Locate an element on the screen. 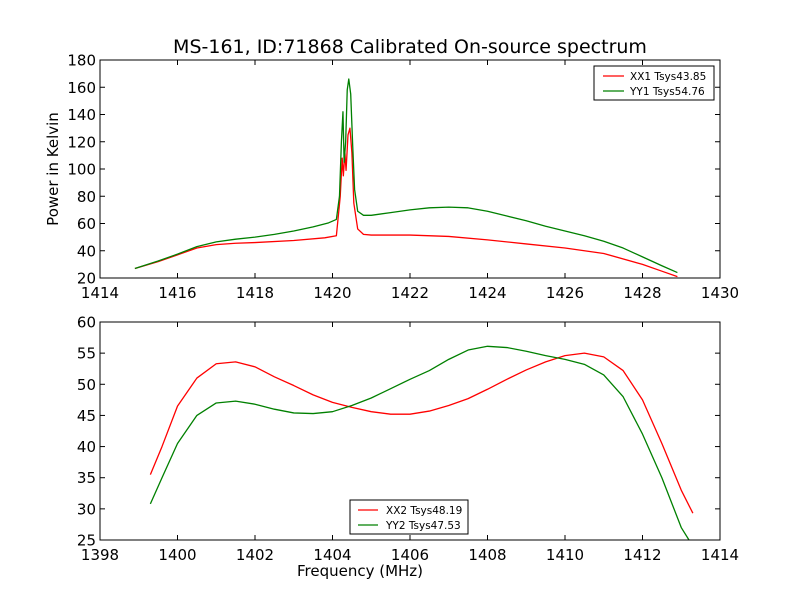 The width and height of the screenshot is (800, 600). y-axis-label: Power in Kelvin is located at coordinates (53, 169).